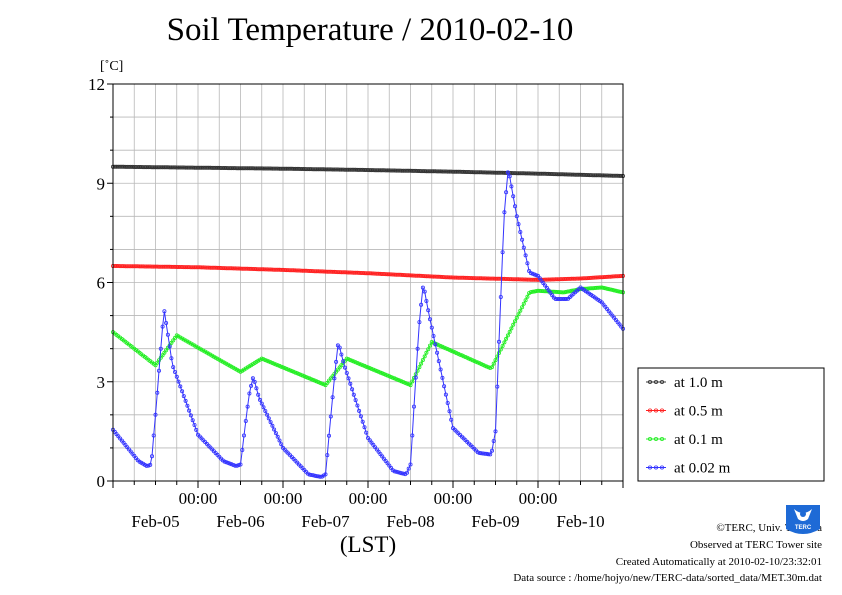 Image resolution: width=842 pixels, height=595 pixels. What do you see at coordinates (325, 521) in the screenshot?
I see `x-date-label: Feb-07` at bounding box center [325, 521].